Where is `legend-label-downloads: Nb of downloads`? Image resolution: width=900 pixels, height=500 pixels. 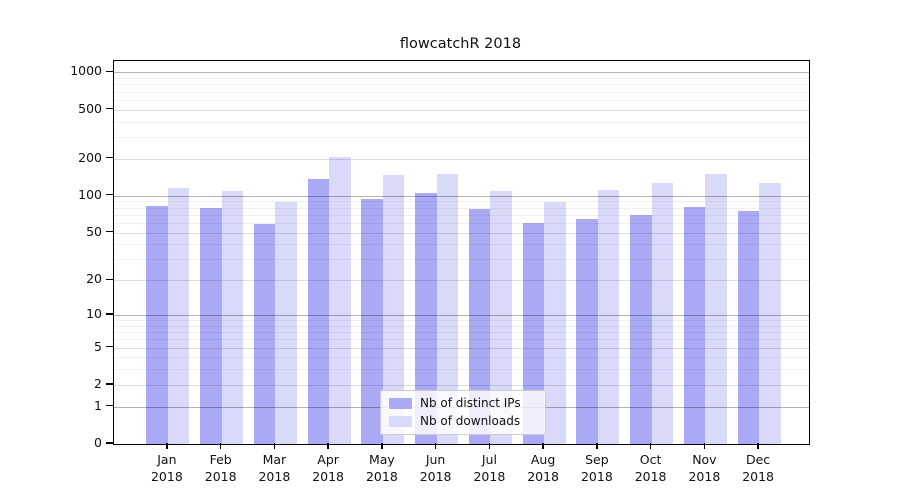
legend-label-downloads: Nb of downloads is located at coordinates (470, 421).